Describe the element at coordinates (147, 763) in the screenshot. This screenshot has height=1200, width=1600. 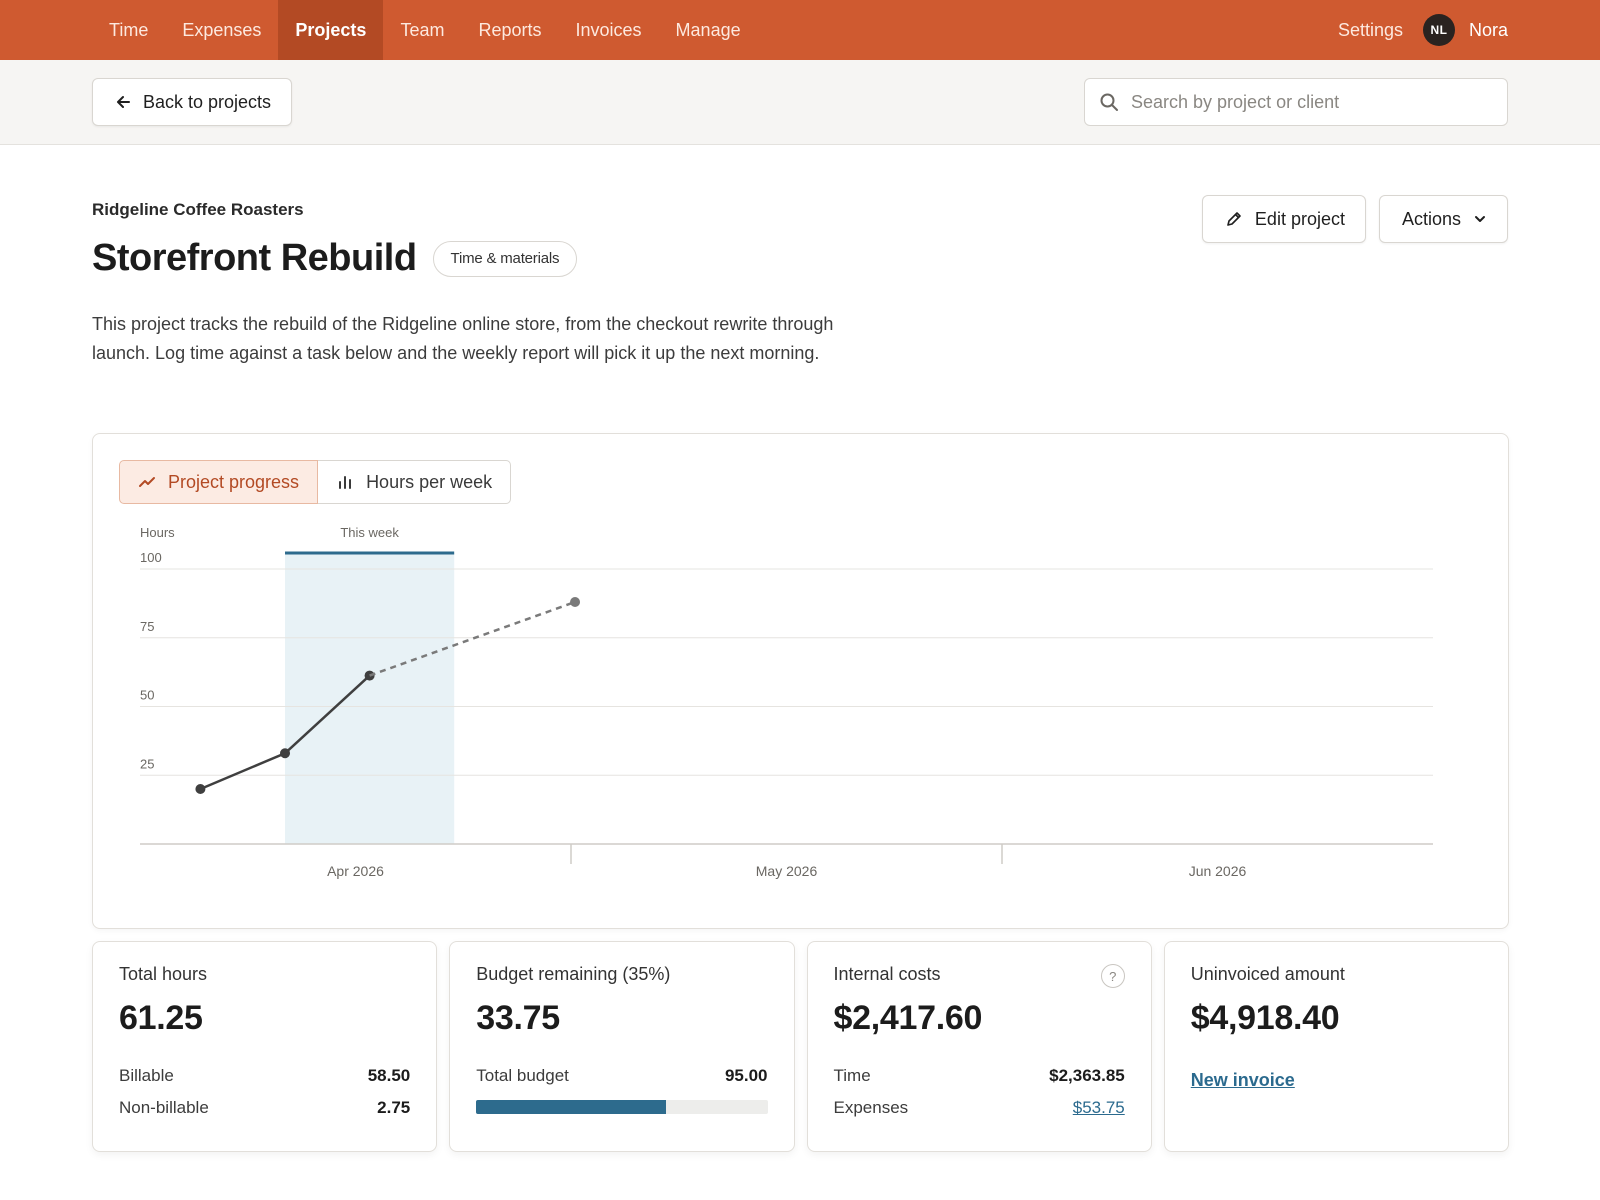
I see `y-tick-label: 25` at that location.